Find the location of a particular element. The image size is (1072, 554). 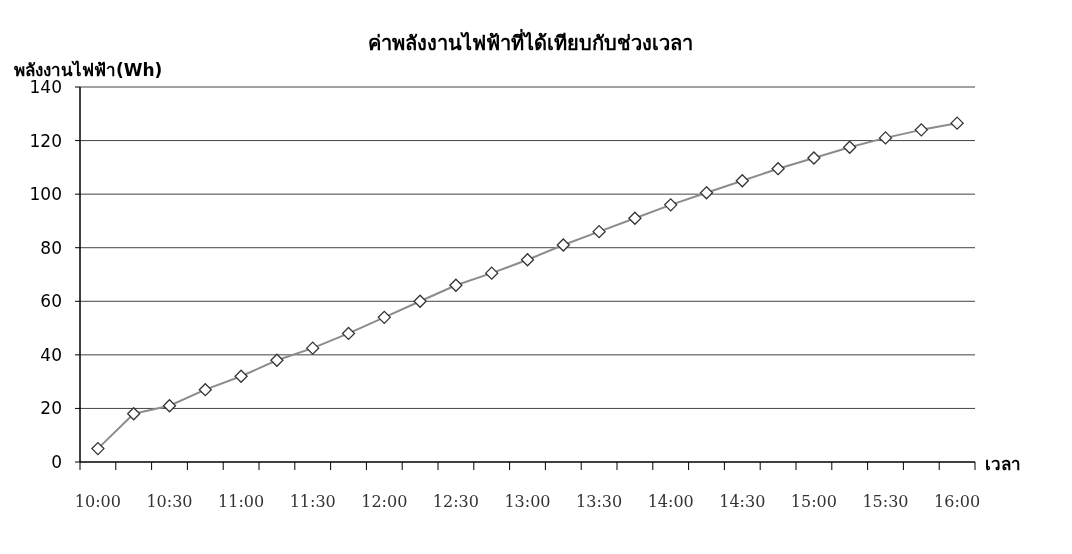

x-tick-label: 12:30 is located at coordinates (455, 501).